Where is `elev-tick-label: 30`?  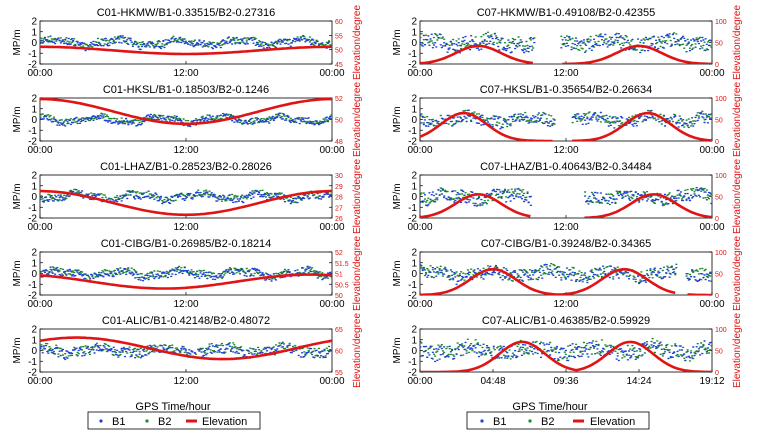
elev-tick-label: 30 is located at coordinates (339, 176).